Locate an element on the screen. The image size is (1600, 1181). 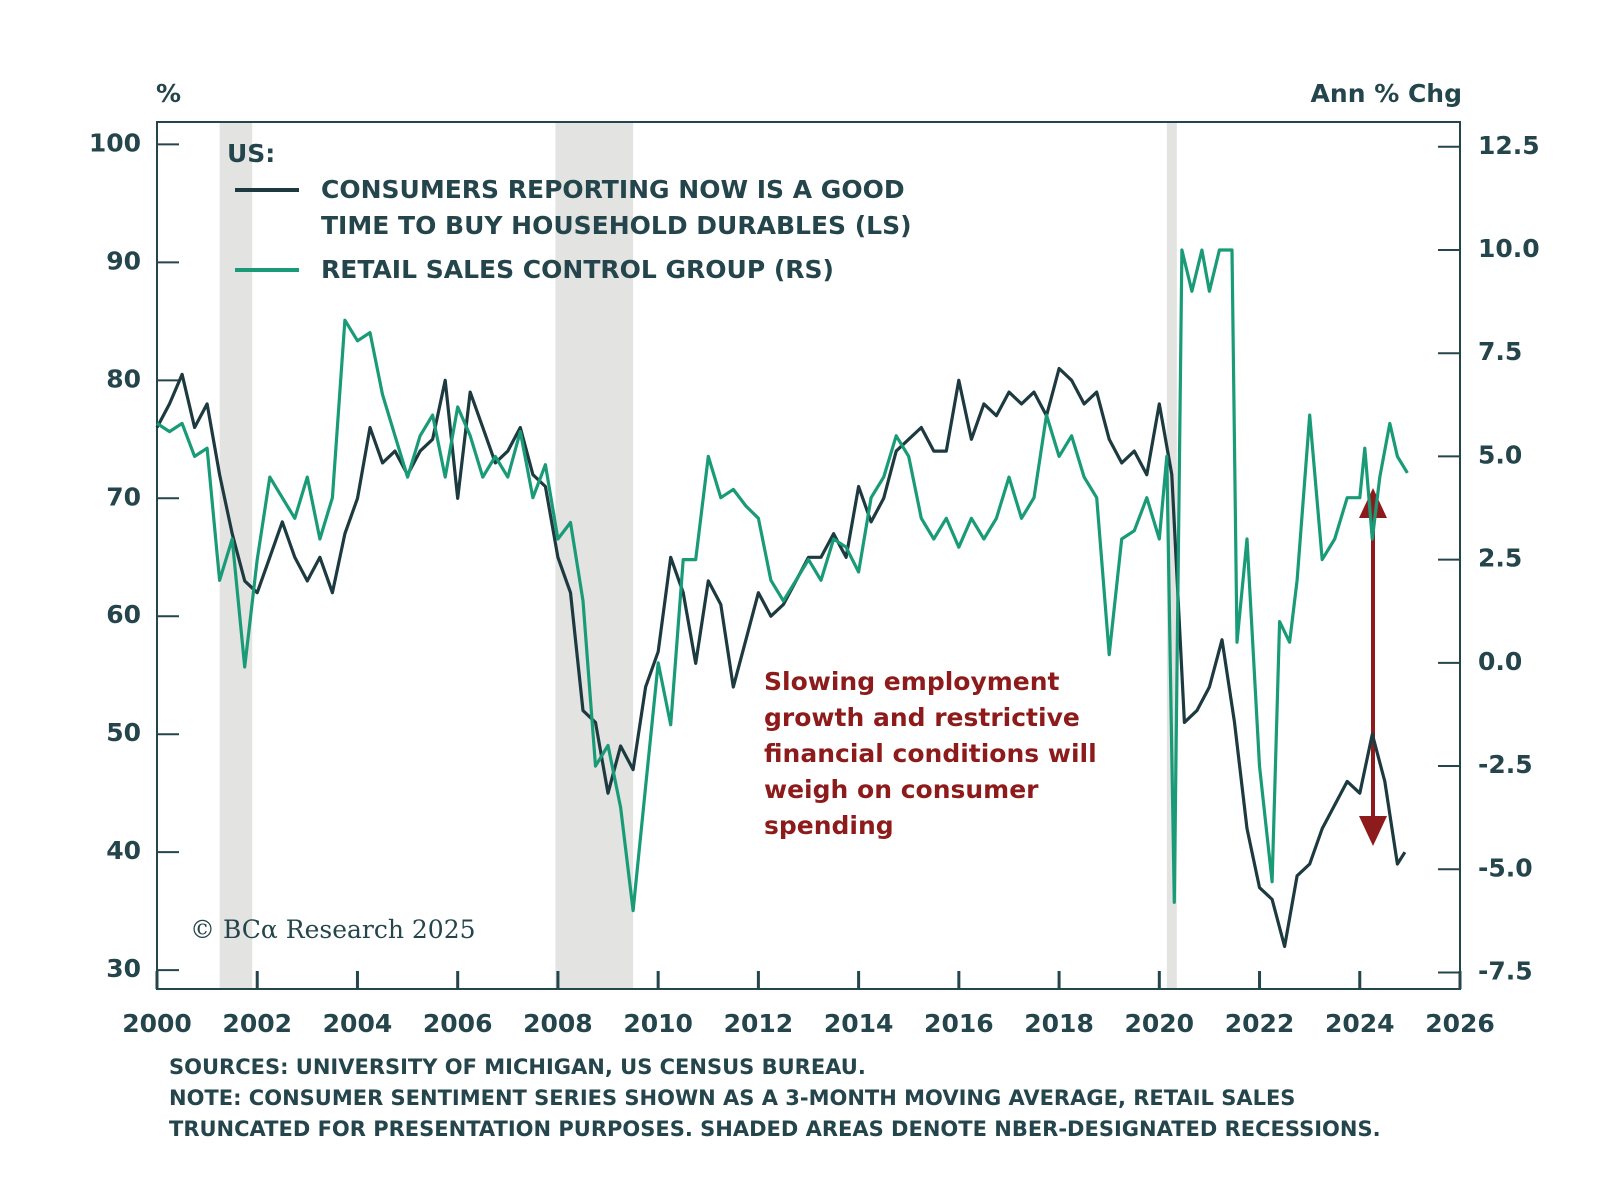
y2-tick-label: -2.5 is located at coordinates (1505, 764).